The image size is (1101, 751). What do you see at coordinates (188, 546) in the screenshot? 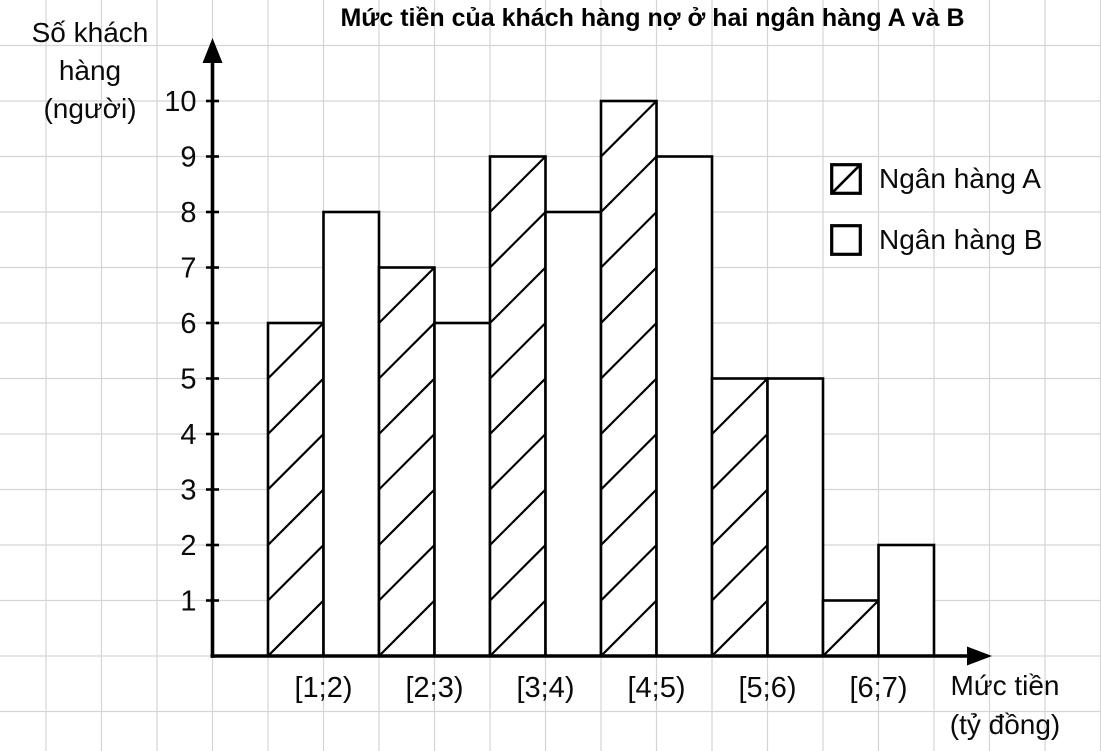
I see `y-tick-label: 2` at bounding box center [188, 546].